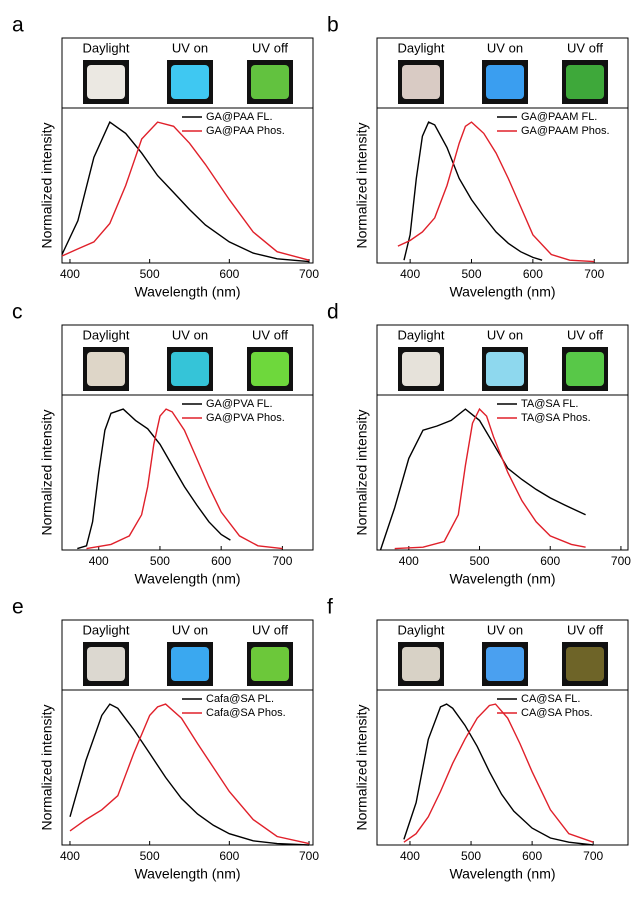 Image resolution: width=640 pixels, height=897 pixels. Describe the element at coordinates (17, 312) in the screenshot. I see `panel-label: c` at that location.